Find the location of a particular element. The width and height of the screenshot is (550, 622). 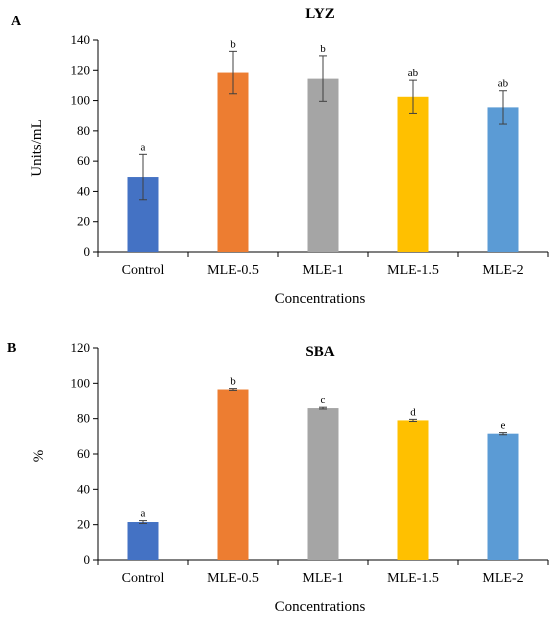

chart-b-category-label: MLE-1.5 is located at coordinates (413, 578).